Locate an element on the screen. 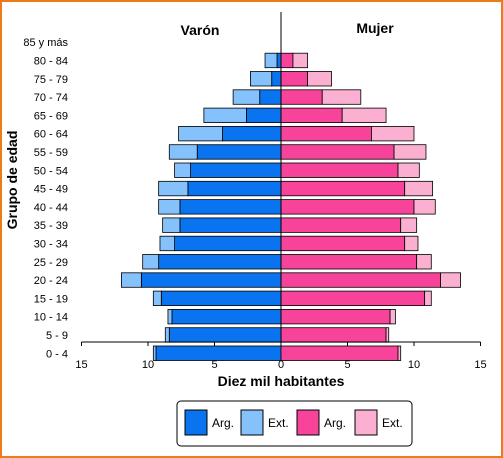 This screenshot has width=503, height=458. male-title: Varón is located at coordinates (200, 30).